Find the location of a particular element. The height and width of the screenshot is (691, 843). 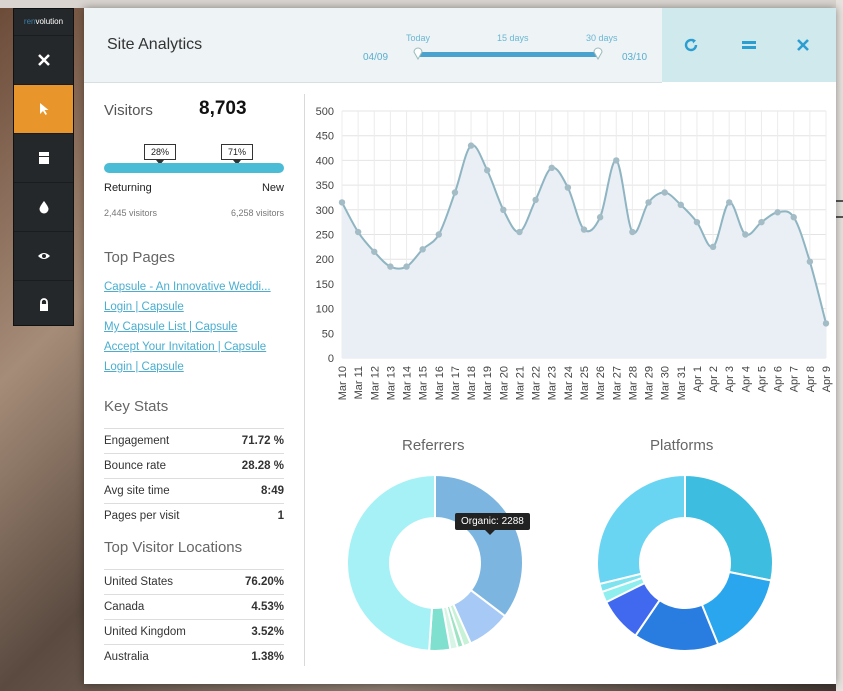

new-count: 6,258 visitors is located at coordinates (257, 213).